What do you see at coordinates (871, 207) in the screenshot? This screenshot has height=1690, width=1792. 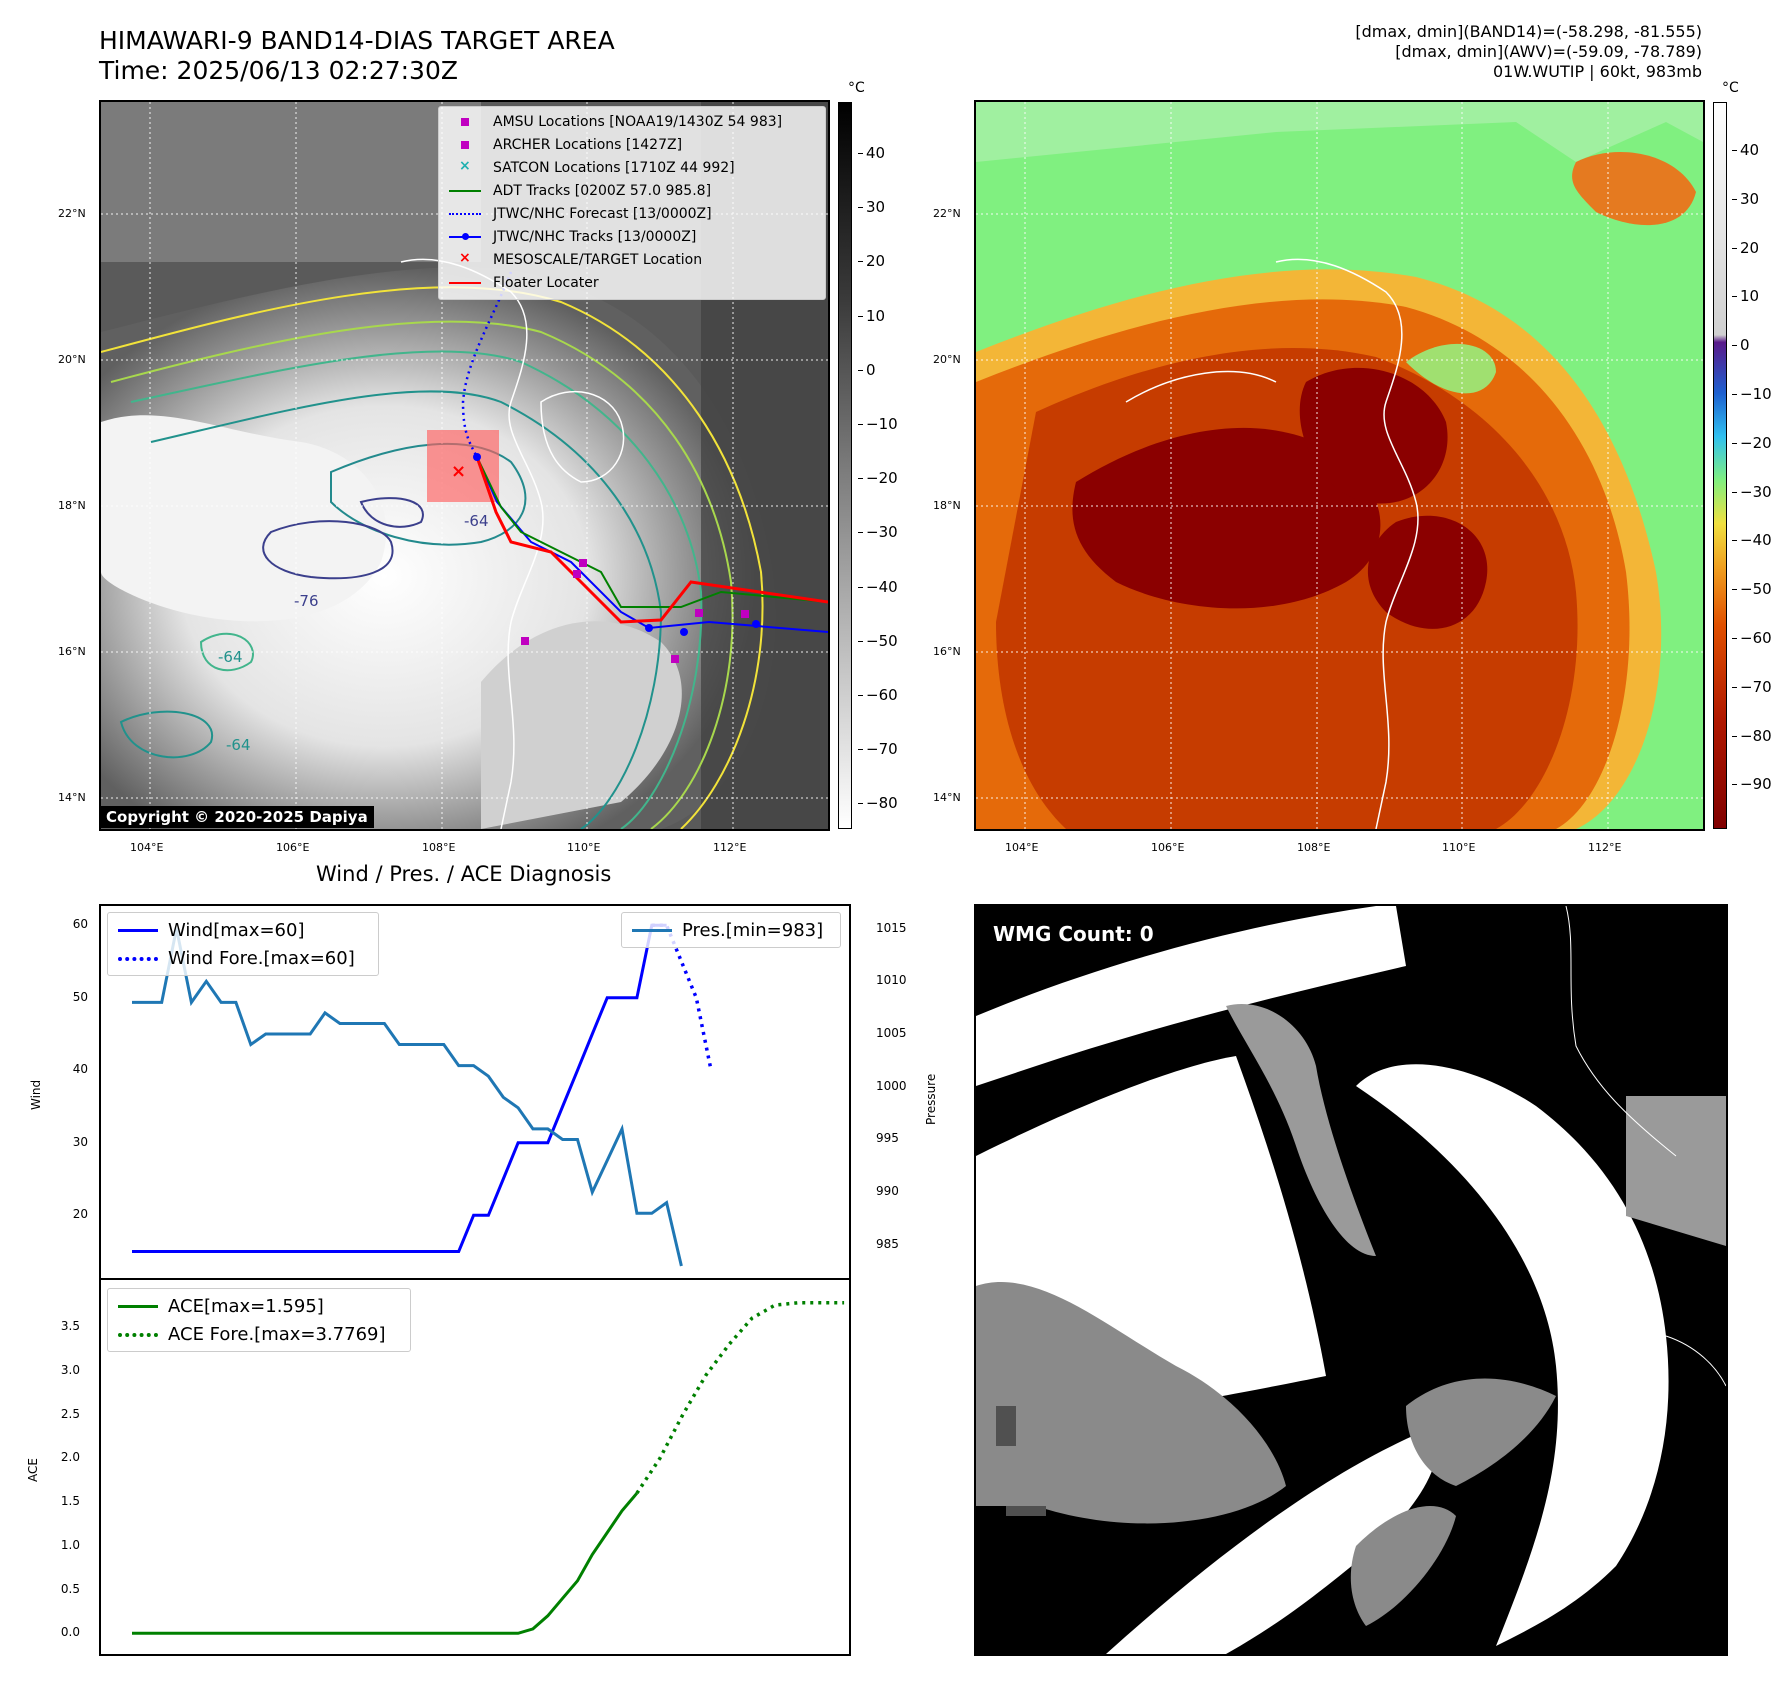 I see `ir-colorbar-tick: 30` at bounding box center [871, 207].